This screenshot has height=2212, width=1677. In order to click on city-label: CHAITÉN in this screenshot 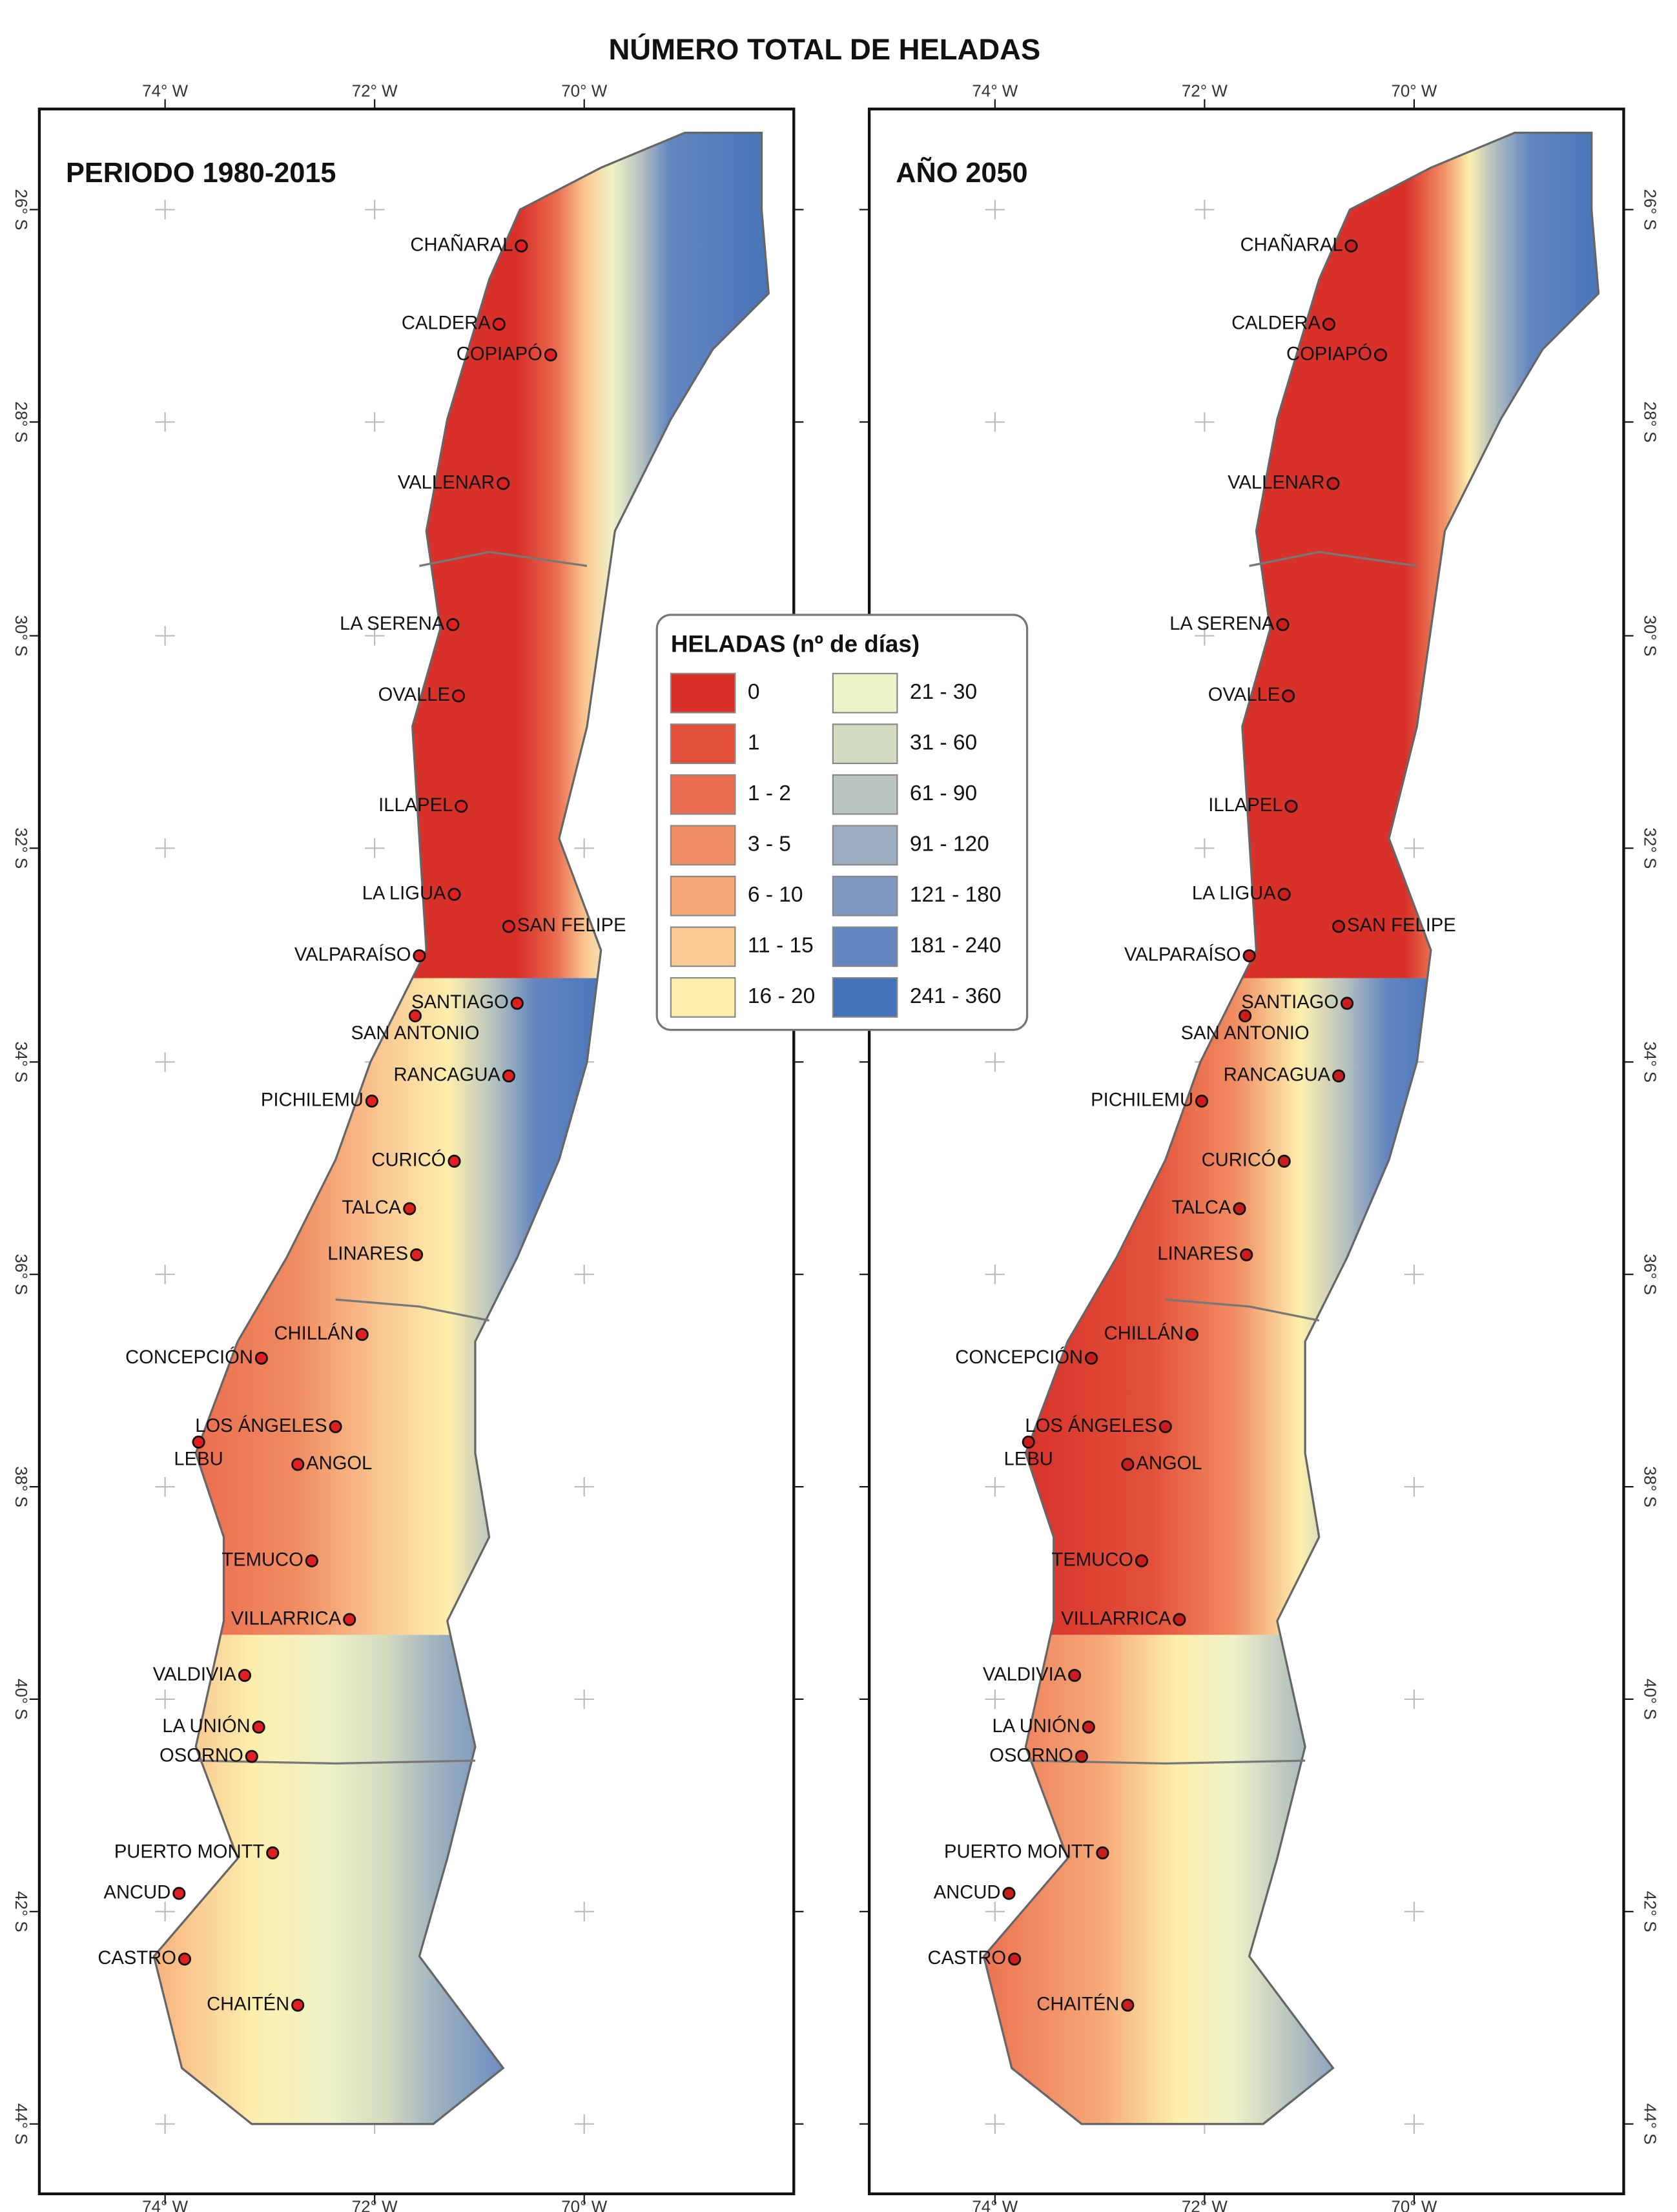, I will do `click(248, 2004)`.